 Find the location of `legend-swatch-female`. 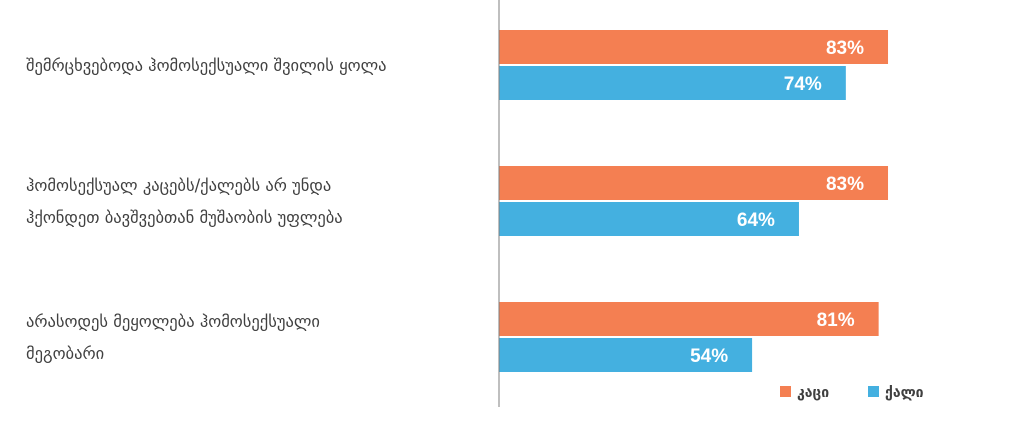

legend-swatch-female is located at coordinates (873, 391).